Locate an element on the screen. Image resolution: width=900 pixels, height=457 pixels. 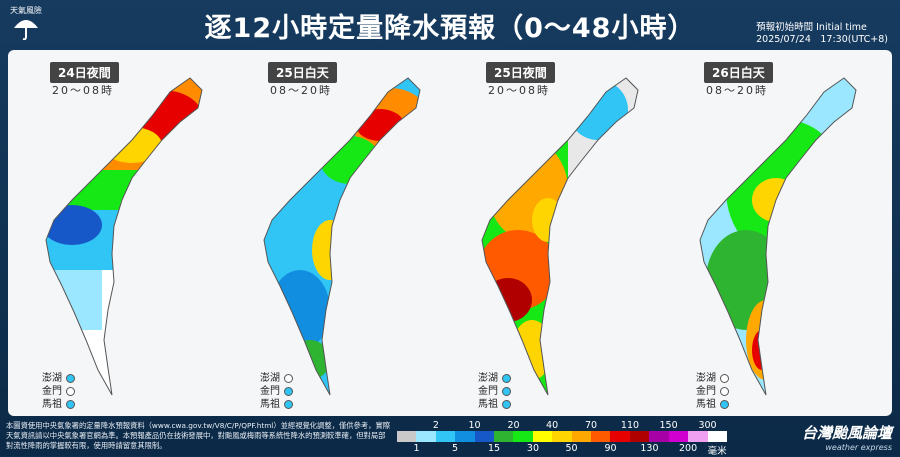
scale-label: 200 is located at coordinates (688, 448).